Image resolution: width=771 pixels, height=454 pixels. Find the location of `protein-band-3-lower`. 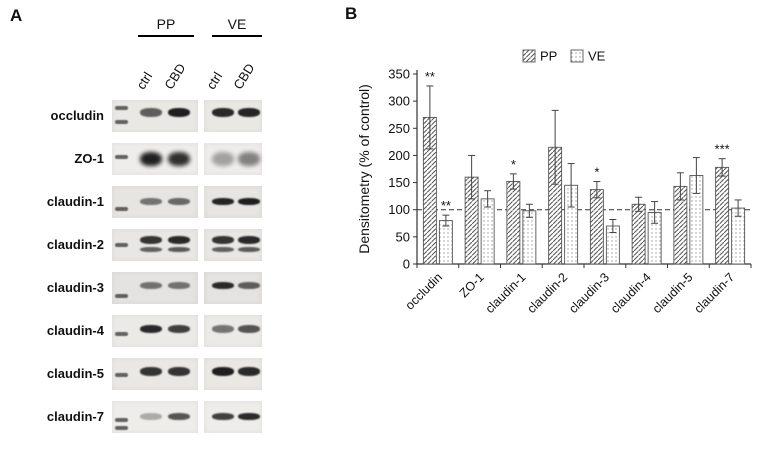

protein-band-3-lower is located at coordinates (249, 249).